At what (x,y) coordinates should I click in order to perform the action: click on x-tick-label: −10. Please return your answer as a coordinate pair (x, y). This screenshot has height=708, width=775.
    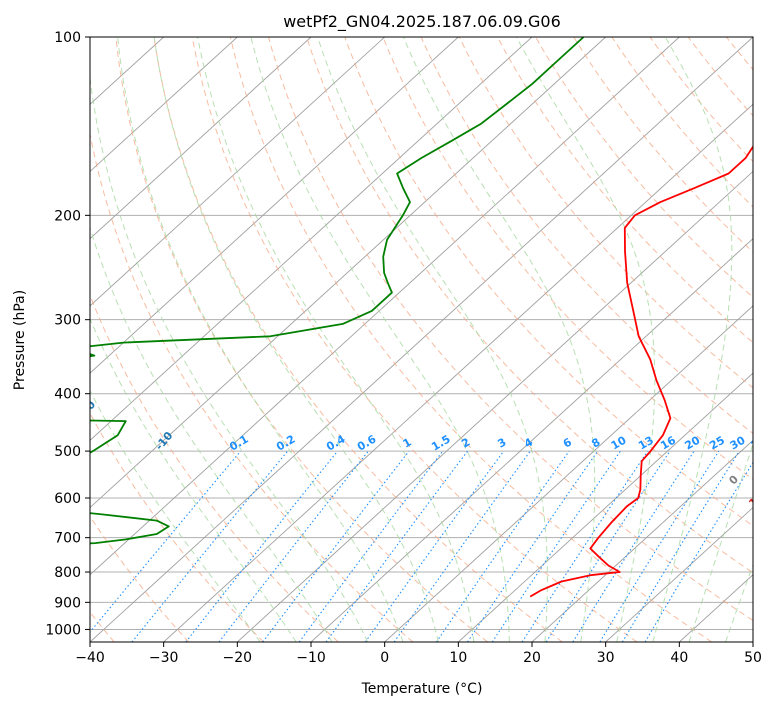
    Looking at the image, I should click on (311, 658).